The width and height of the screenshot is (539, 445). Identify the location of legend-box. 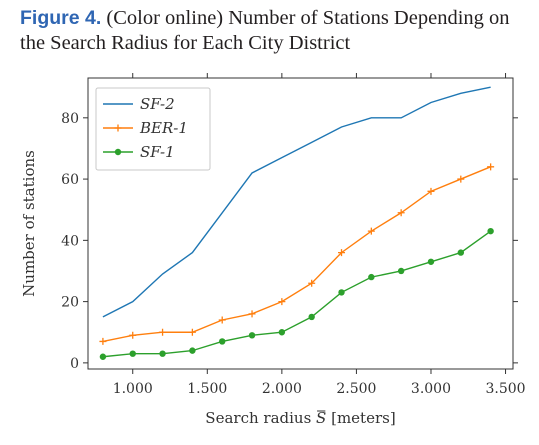
(153, 129).